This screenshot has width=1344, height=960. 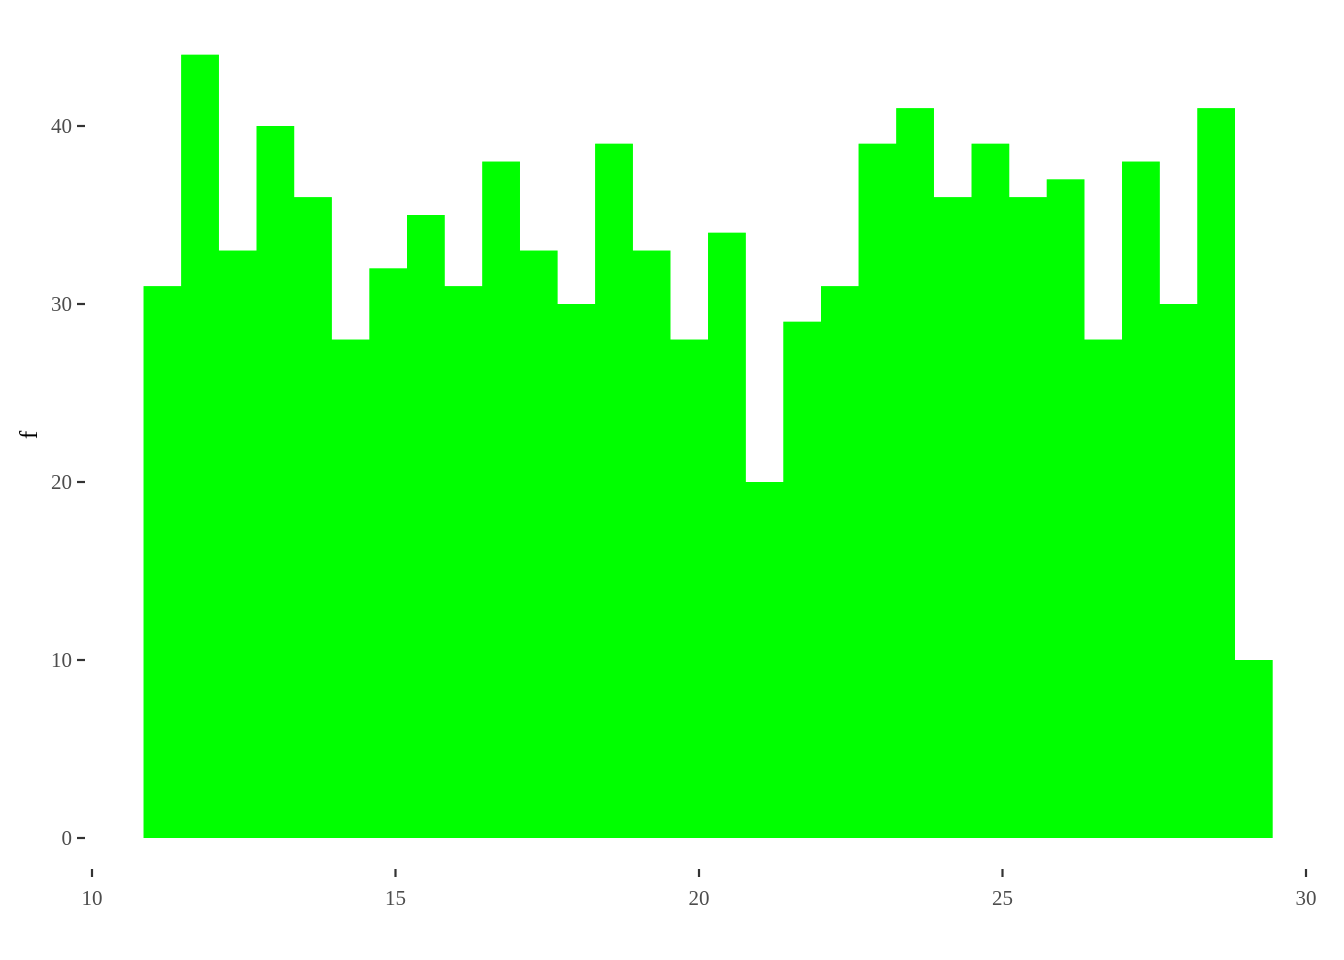 I want to click on x-axis: 10 15 20 25 30, so click(x=699, y=889).